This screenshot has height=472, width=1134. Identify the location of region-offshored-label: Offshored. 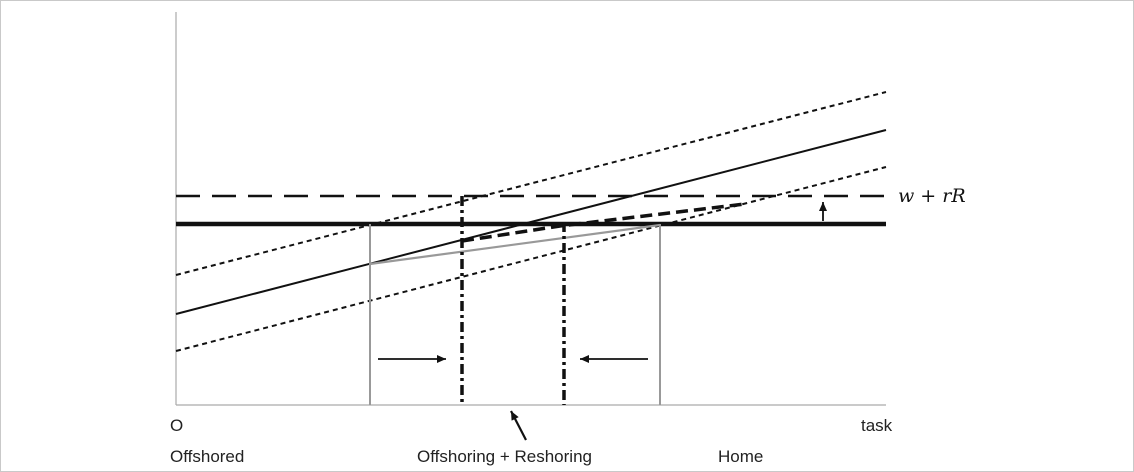
(207, 456).